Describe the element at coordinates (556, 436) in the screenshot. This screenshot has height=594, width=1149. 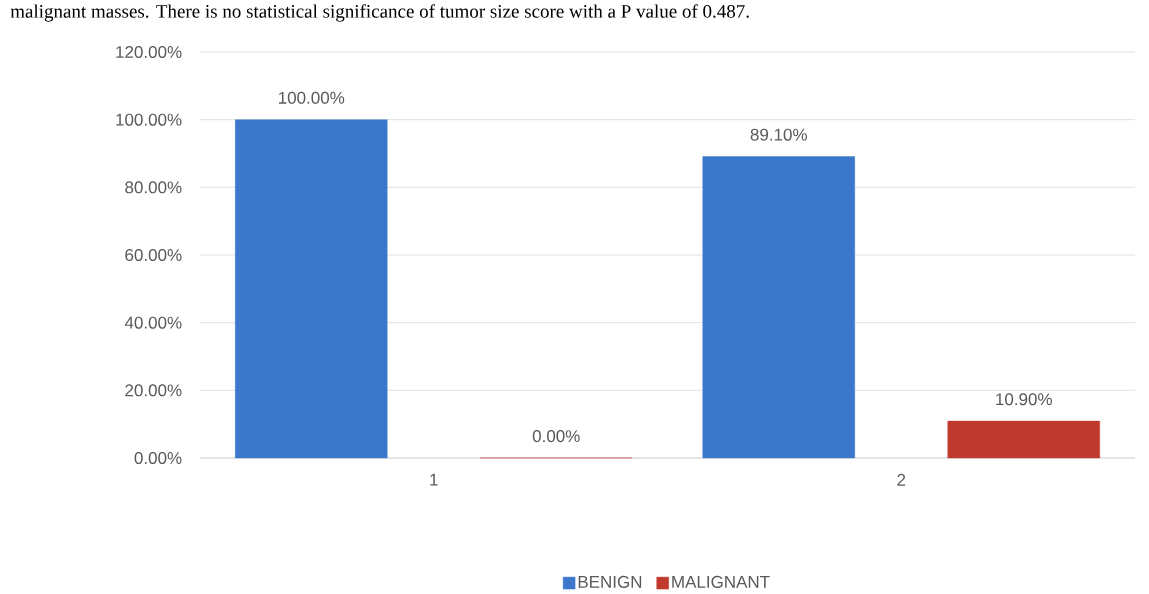
I see `data-label: 0.00%` at that location.